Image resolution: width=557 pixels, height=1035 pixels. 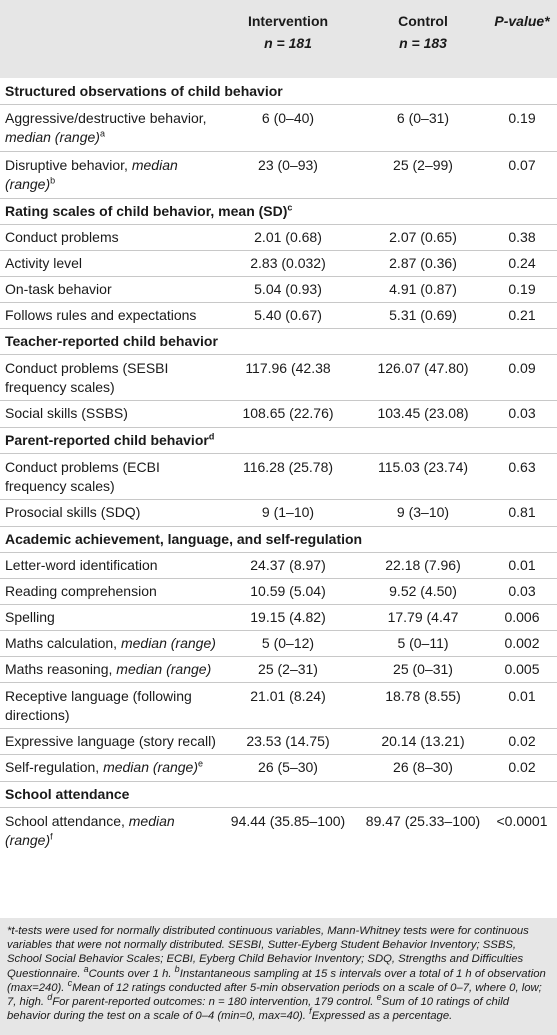 I want to click on col-pvalue-header: P-value*, so click(x=522, y=21).